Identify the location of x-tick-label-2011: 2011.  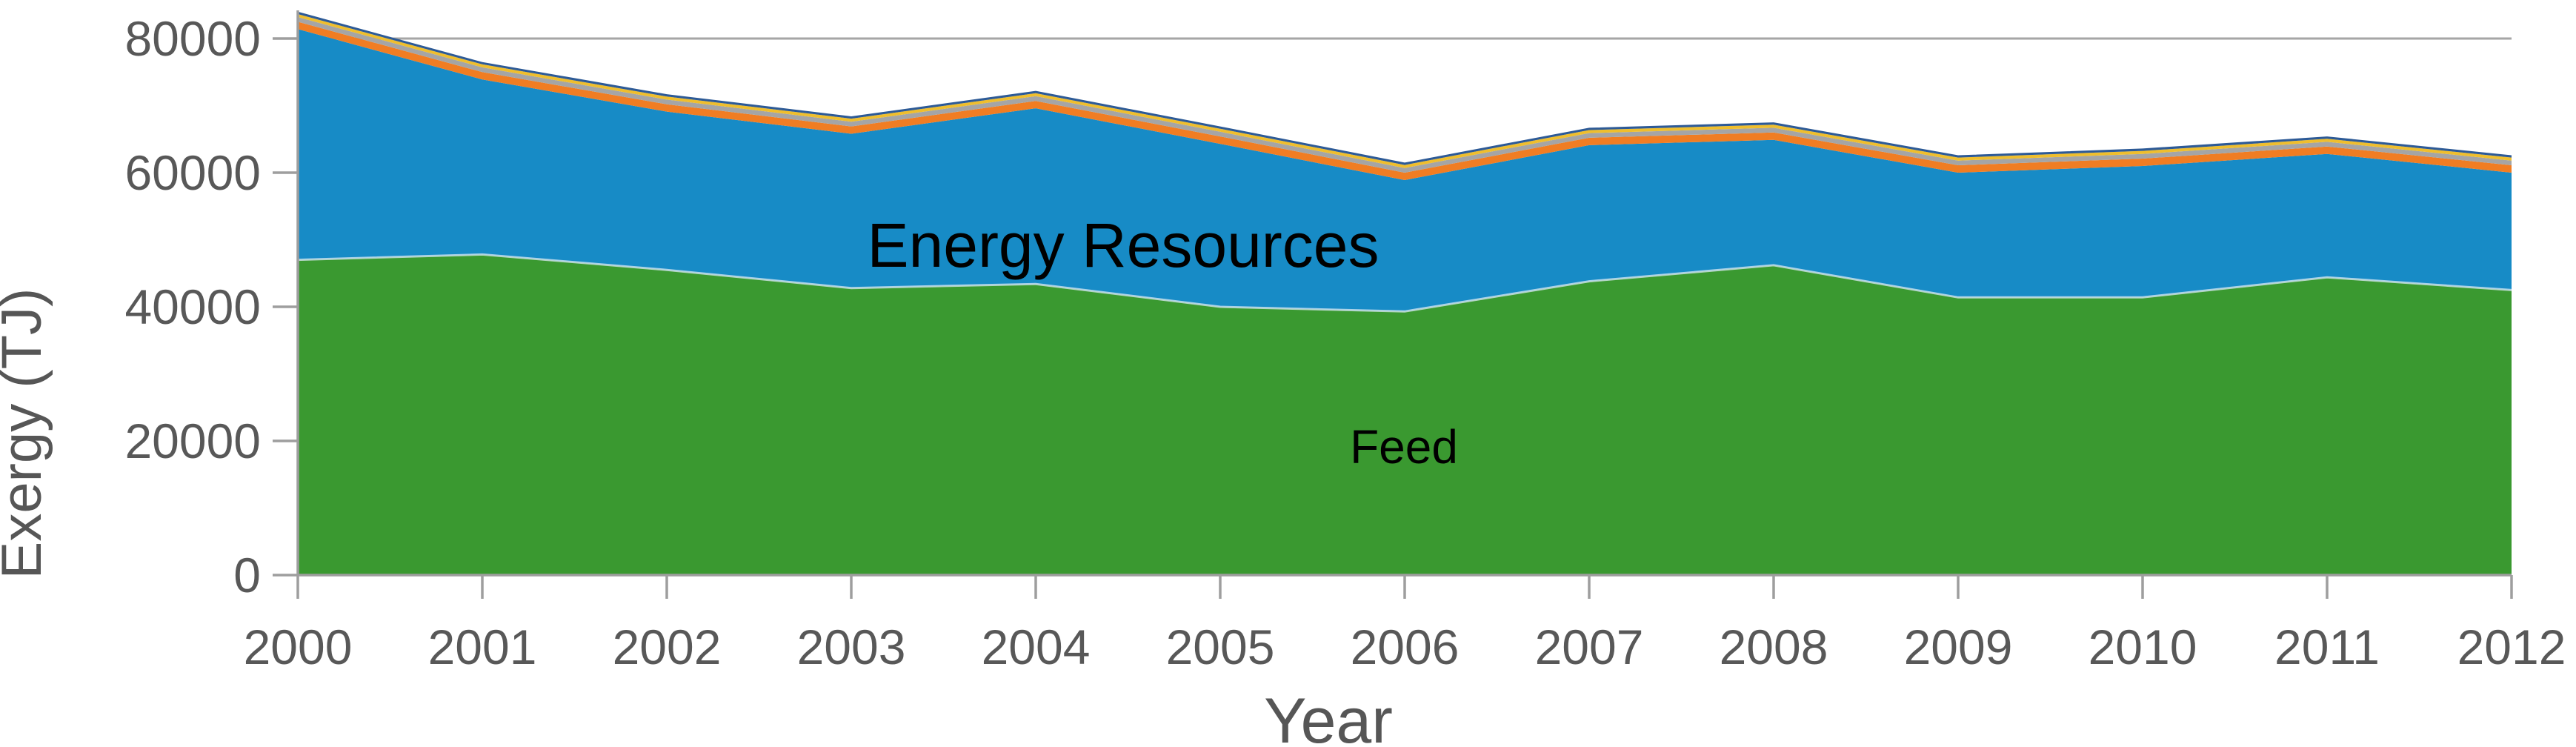
(2327, 647).